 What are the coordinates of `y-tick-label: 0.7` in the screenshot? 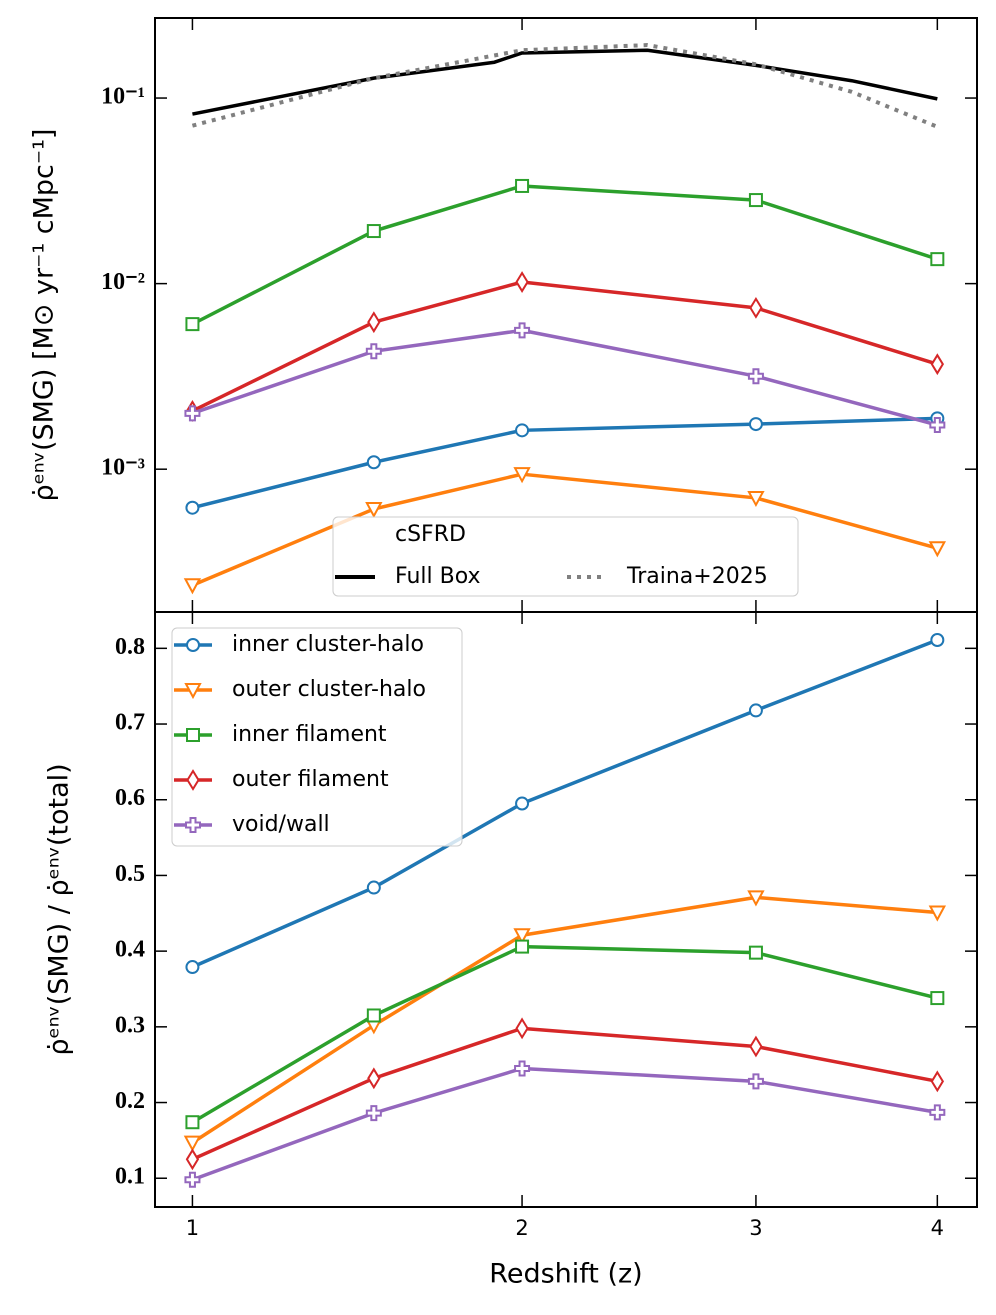 It's located at (130, 723).